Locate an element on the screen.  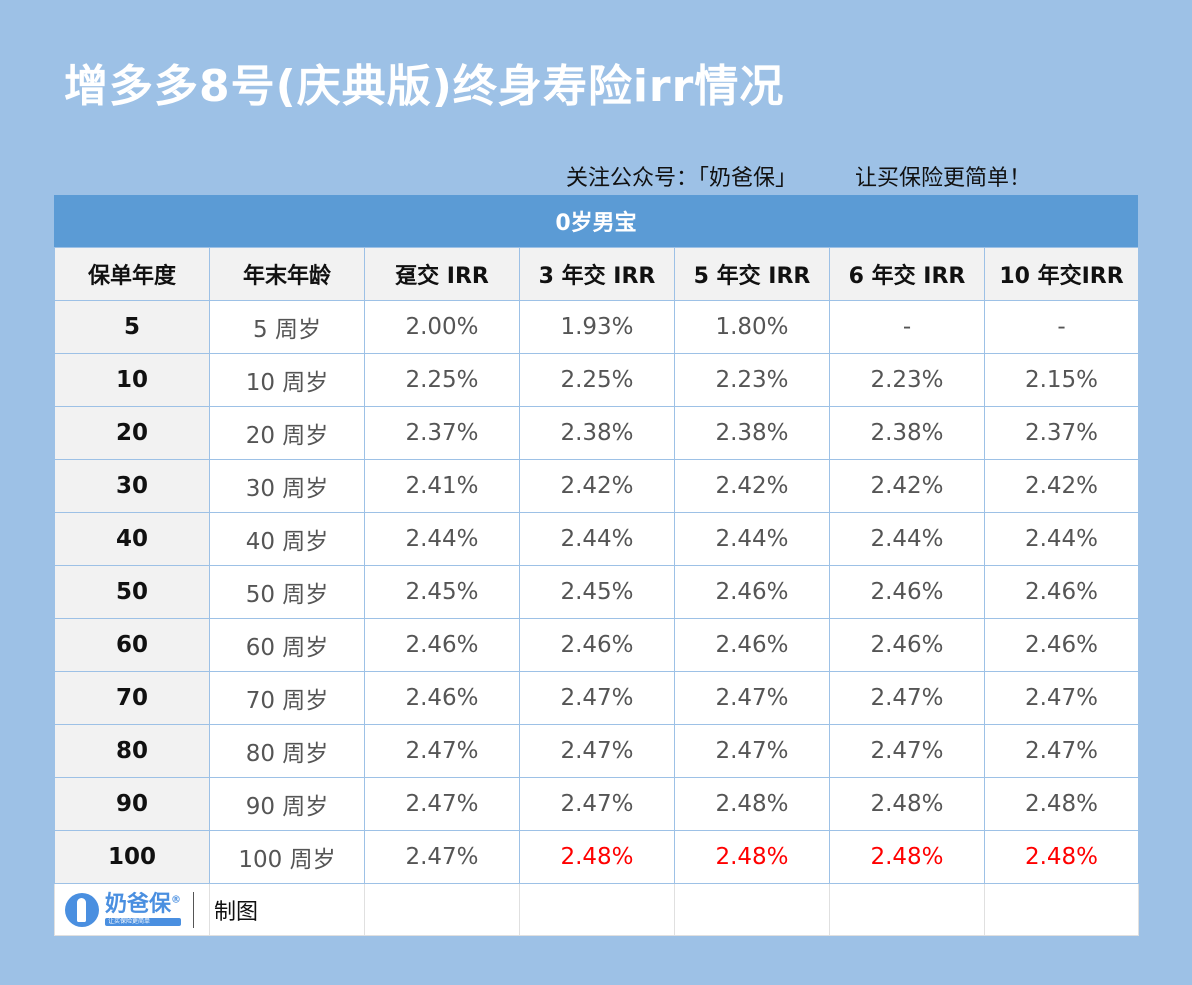
cell-3yr: 2.25% is located at coordinates (597, 380).